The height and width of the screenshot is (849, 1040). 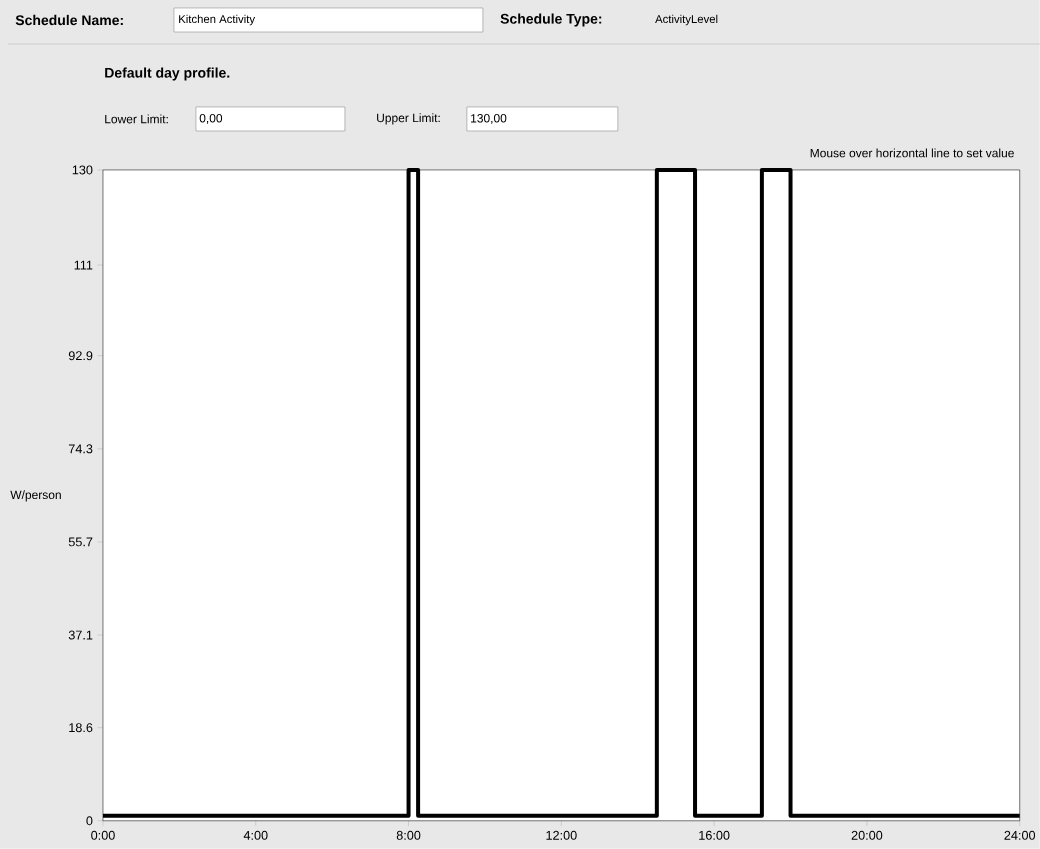 What do you see at coordinates (167, 74) in the screenshot?
I see `chart-title: Default day profile.` at bounding box center [167, 74].